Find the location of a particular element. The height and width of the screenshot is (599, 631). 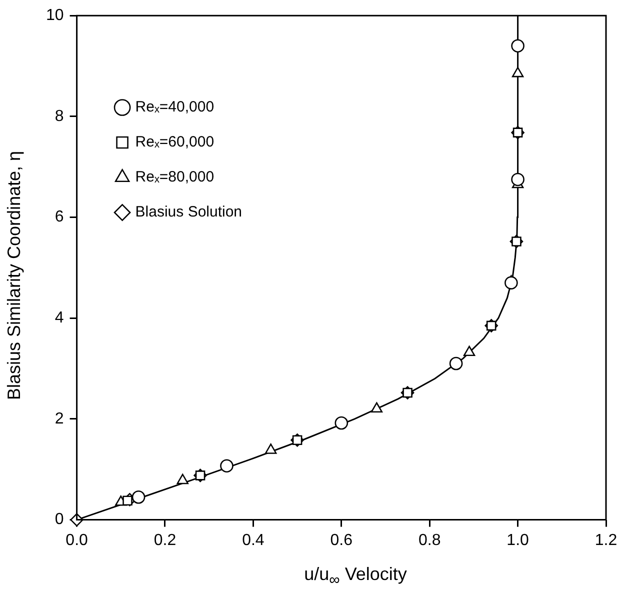

x-tick-label: 1.0 is located at coordinates (518, 540).